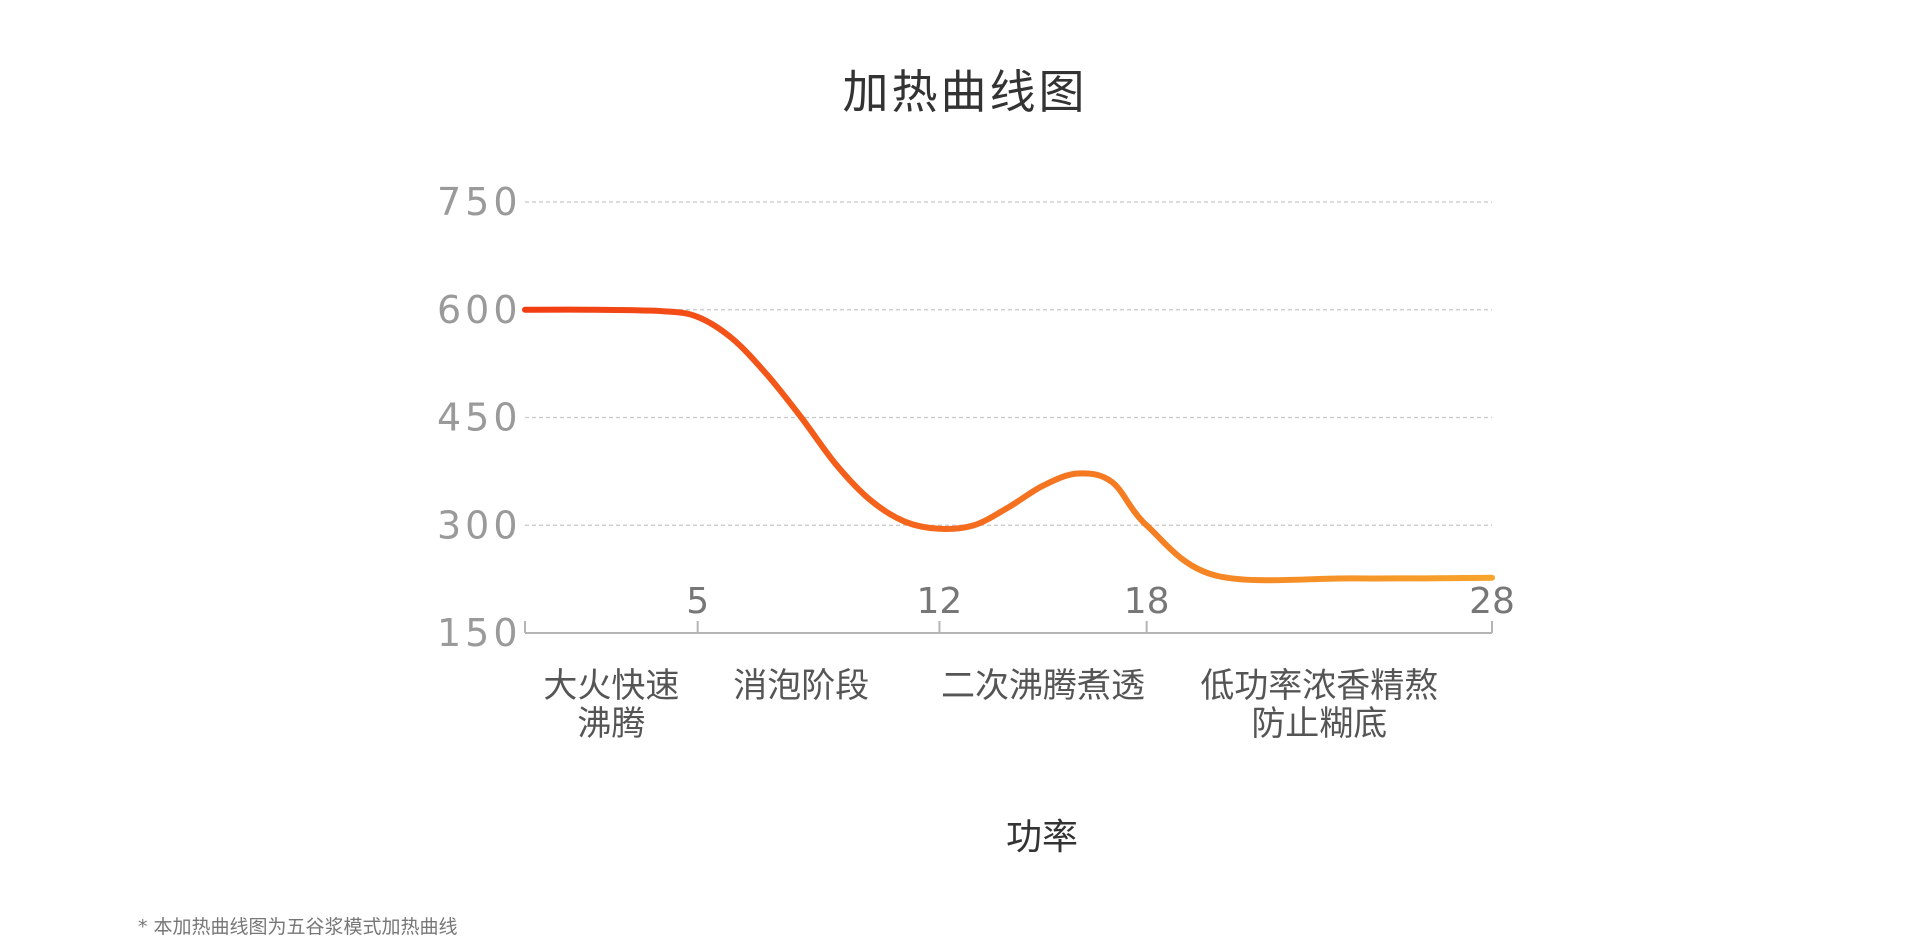 Image resolution: width=1920 pixels, height=946 pixels. What do you see at coordinates (1042, 837) in the screenshot?
I see `legend-label-power: 功率` at bounding box center [1042, 837].